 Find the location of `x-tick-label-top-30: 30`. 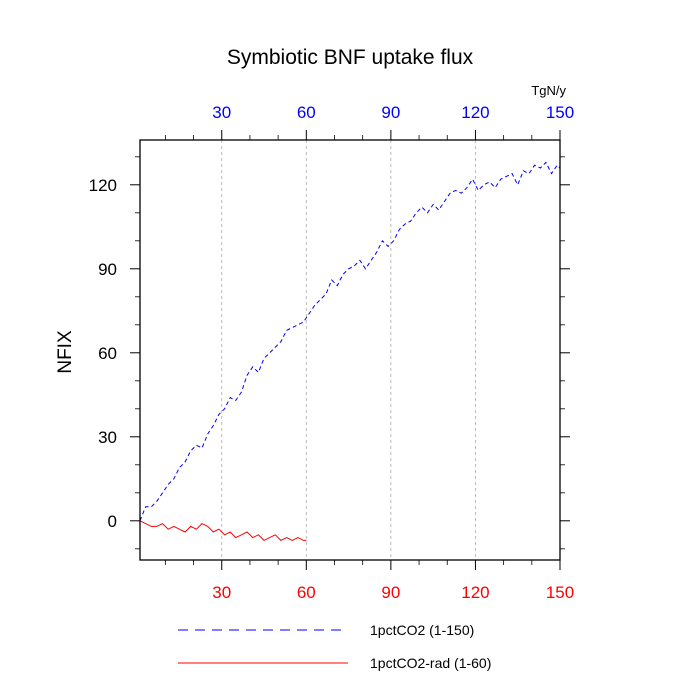

x-tick-label-top-30: 30 is located at coordinates (221, 112).